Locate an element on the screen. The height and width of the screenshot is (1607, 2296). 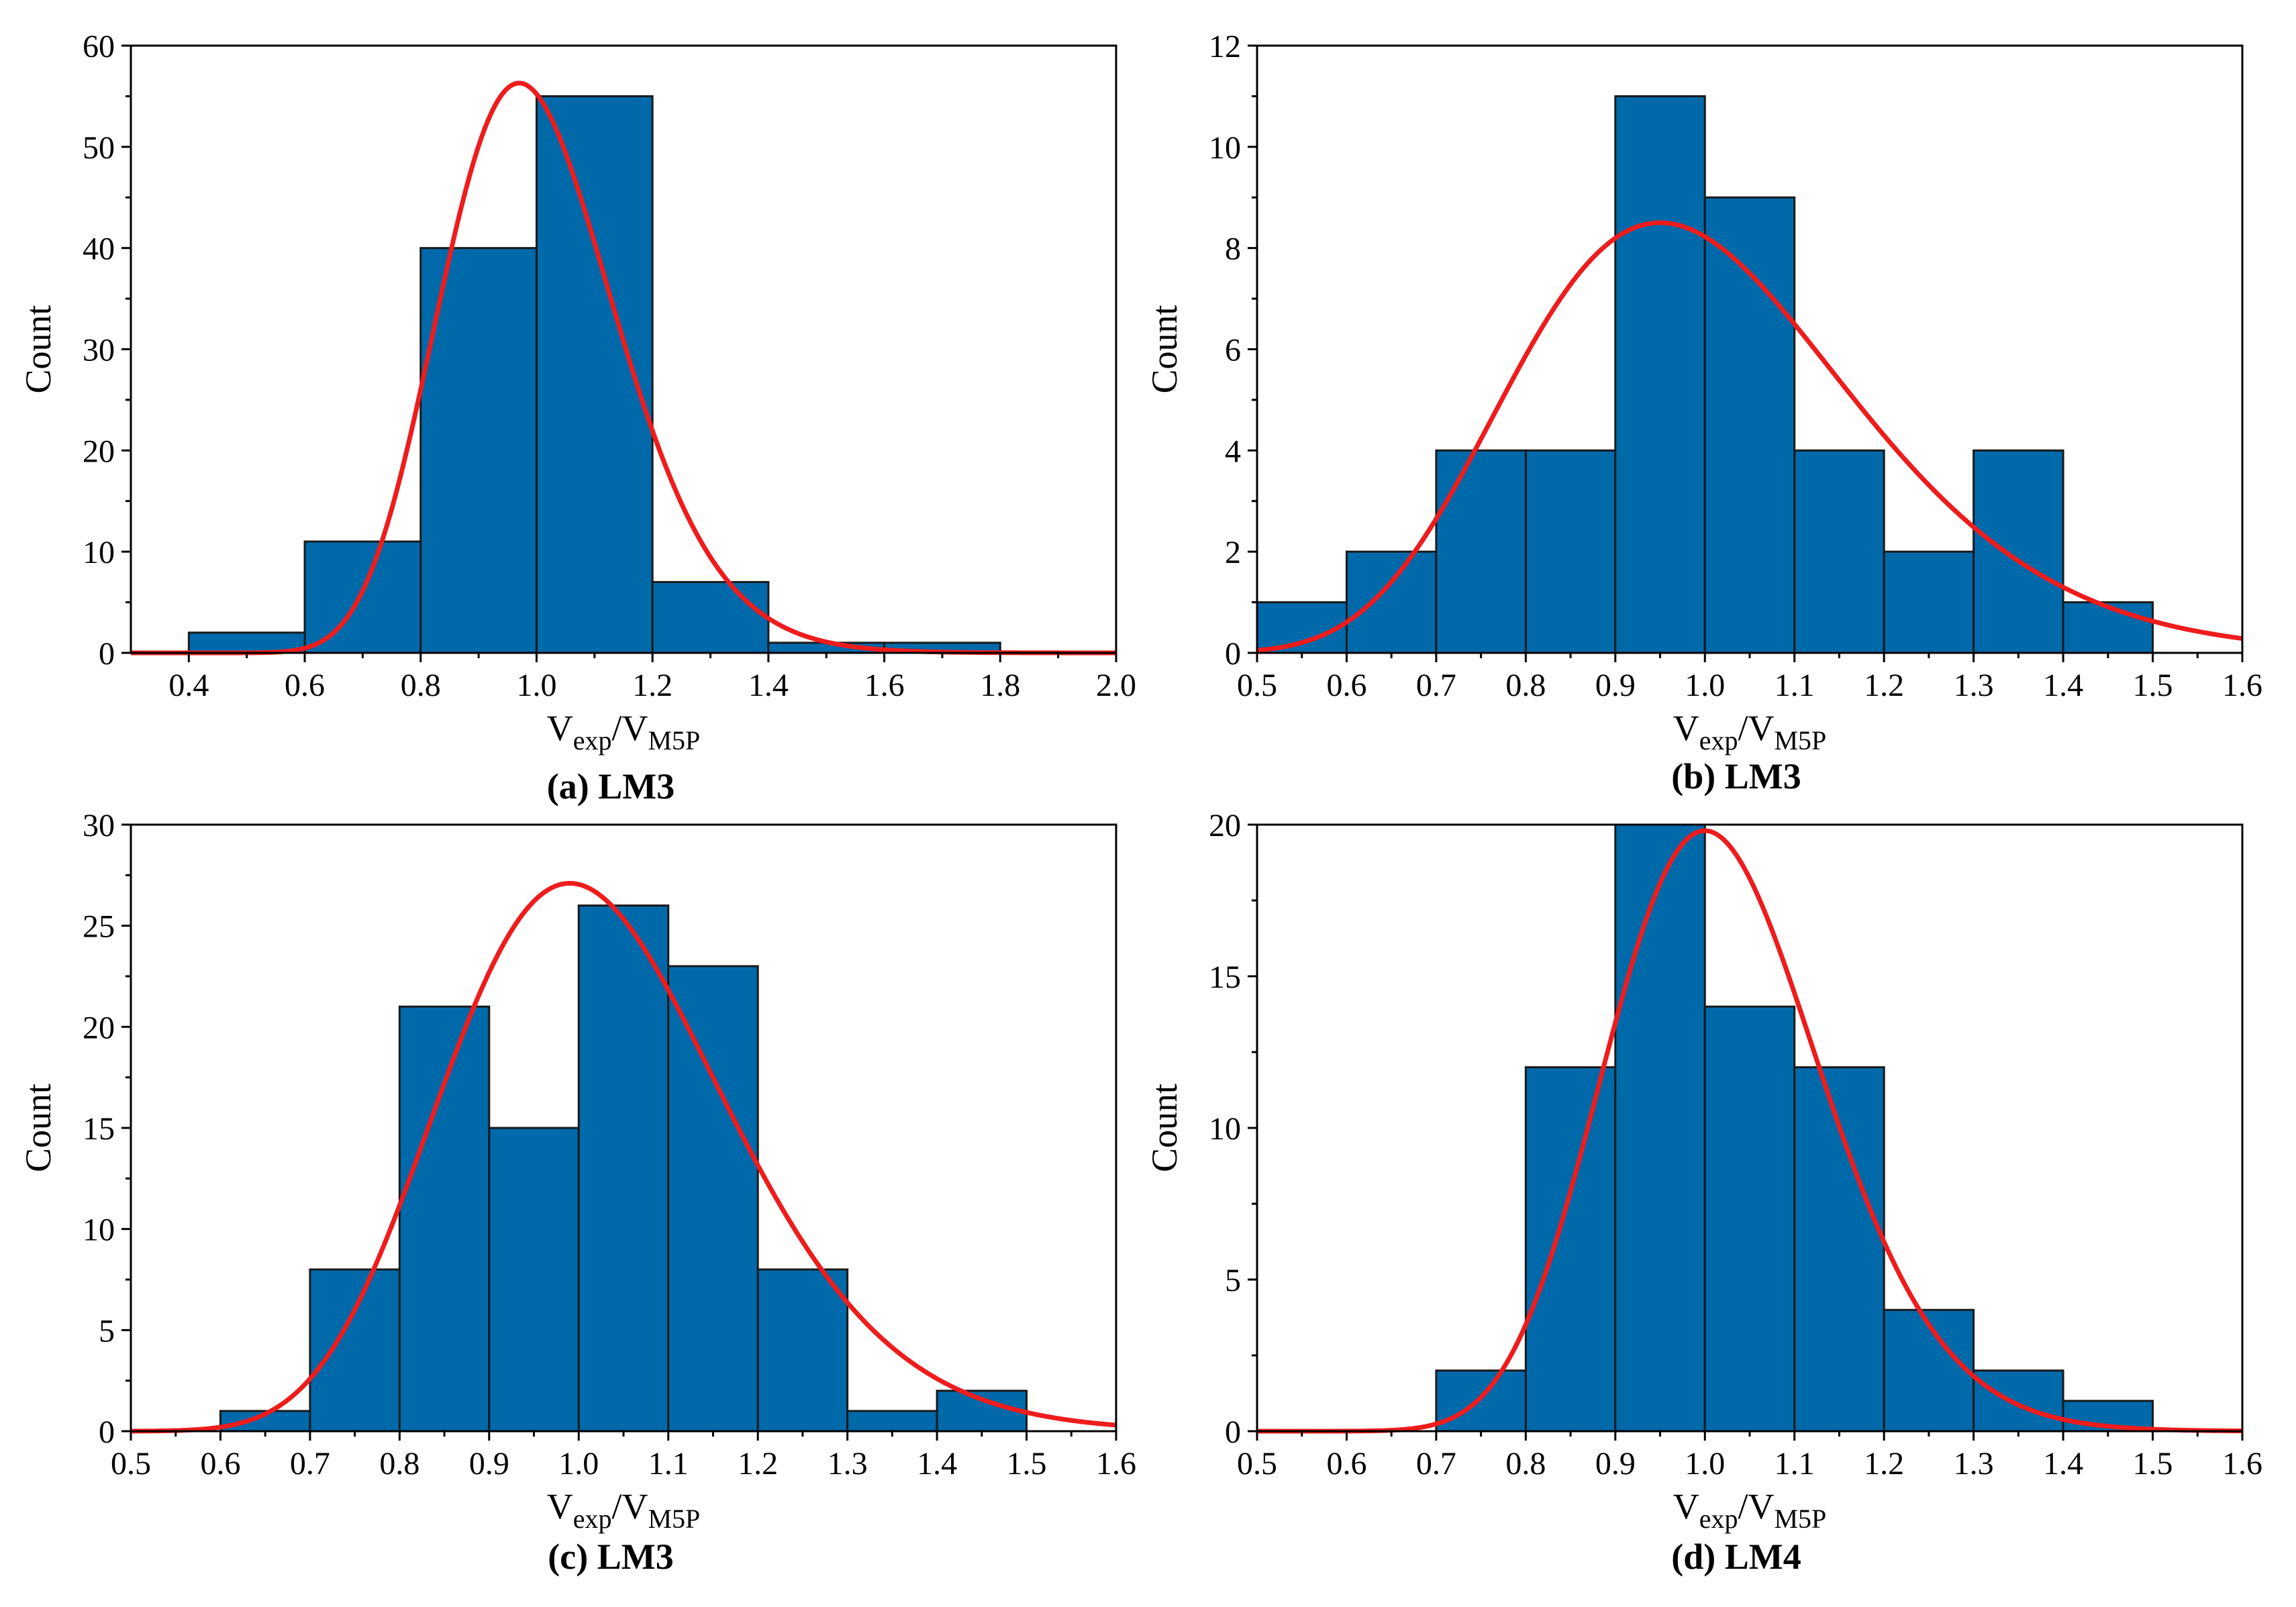
y-tick-label: 4 is located at coordinates (1233, 451).